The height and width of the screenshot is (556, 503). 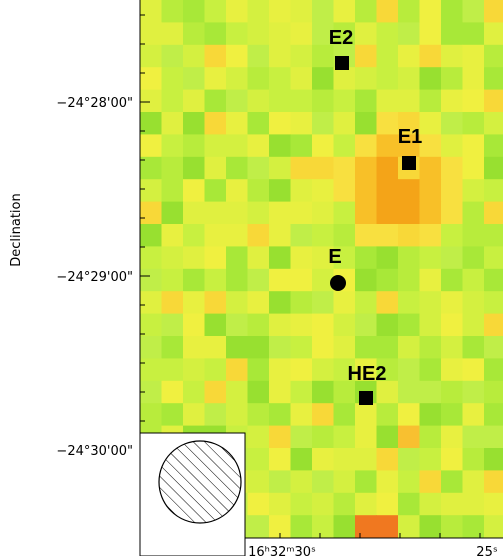 I want to click on source-label: HE2, so click(x=367, y=374).